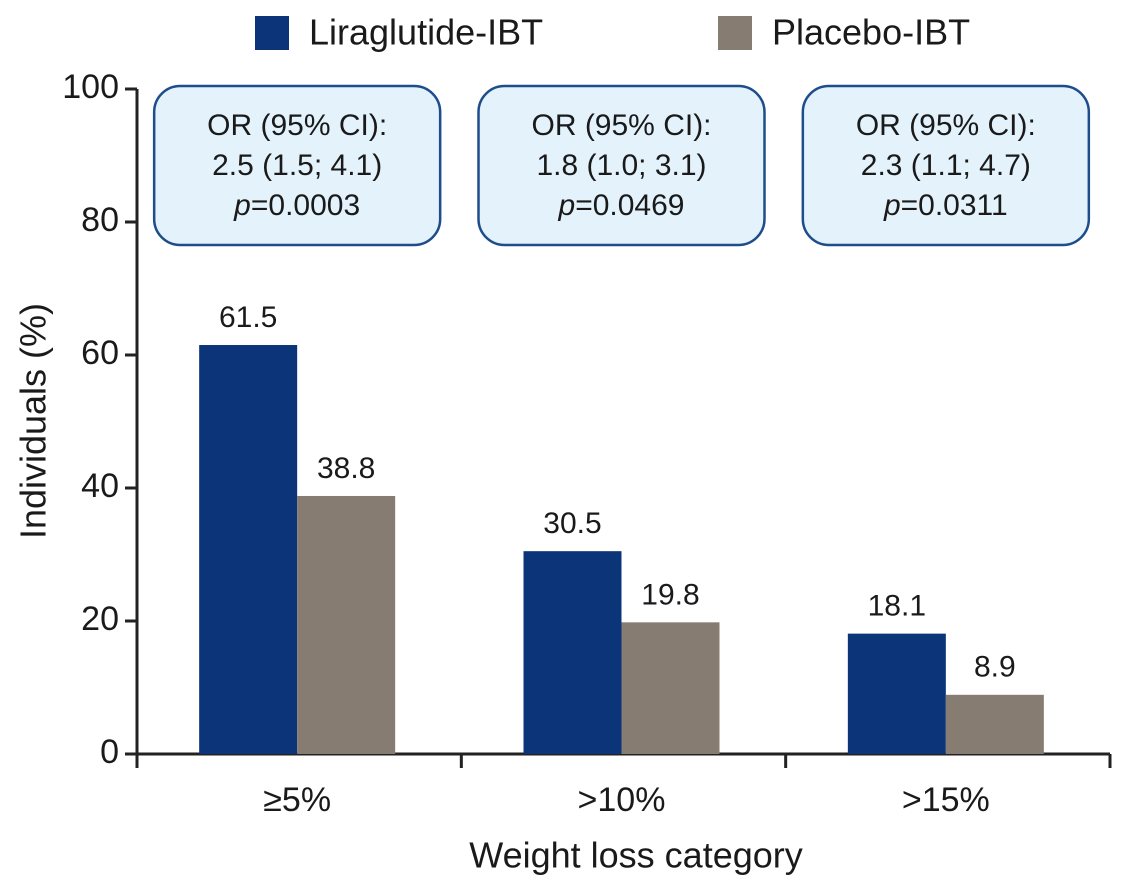 This screenshot has width=1125, height=881. Describe the element at coordinates (33, 421) in the screenshot. I see `y-axis-label: Individuals (%)` at that location.